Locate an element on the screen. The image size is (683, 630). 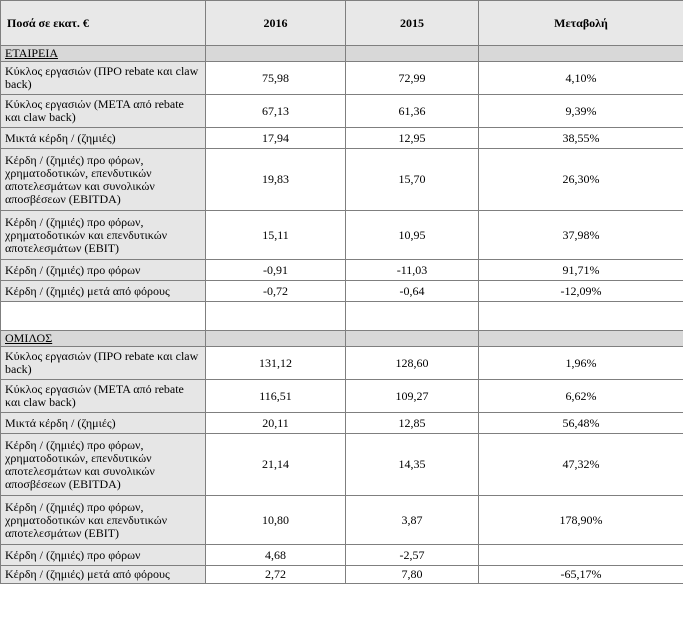
value-2015: -11,03 is located at coordinates (412, 270).